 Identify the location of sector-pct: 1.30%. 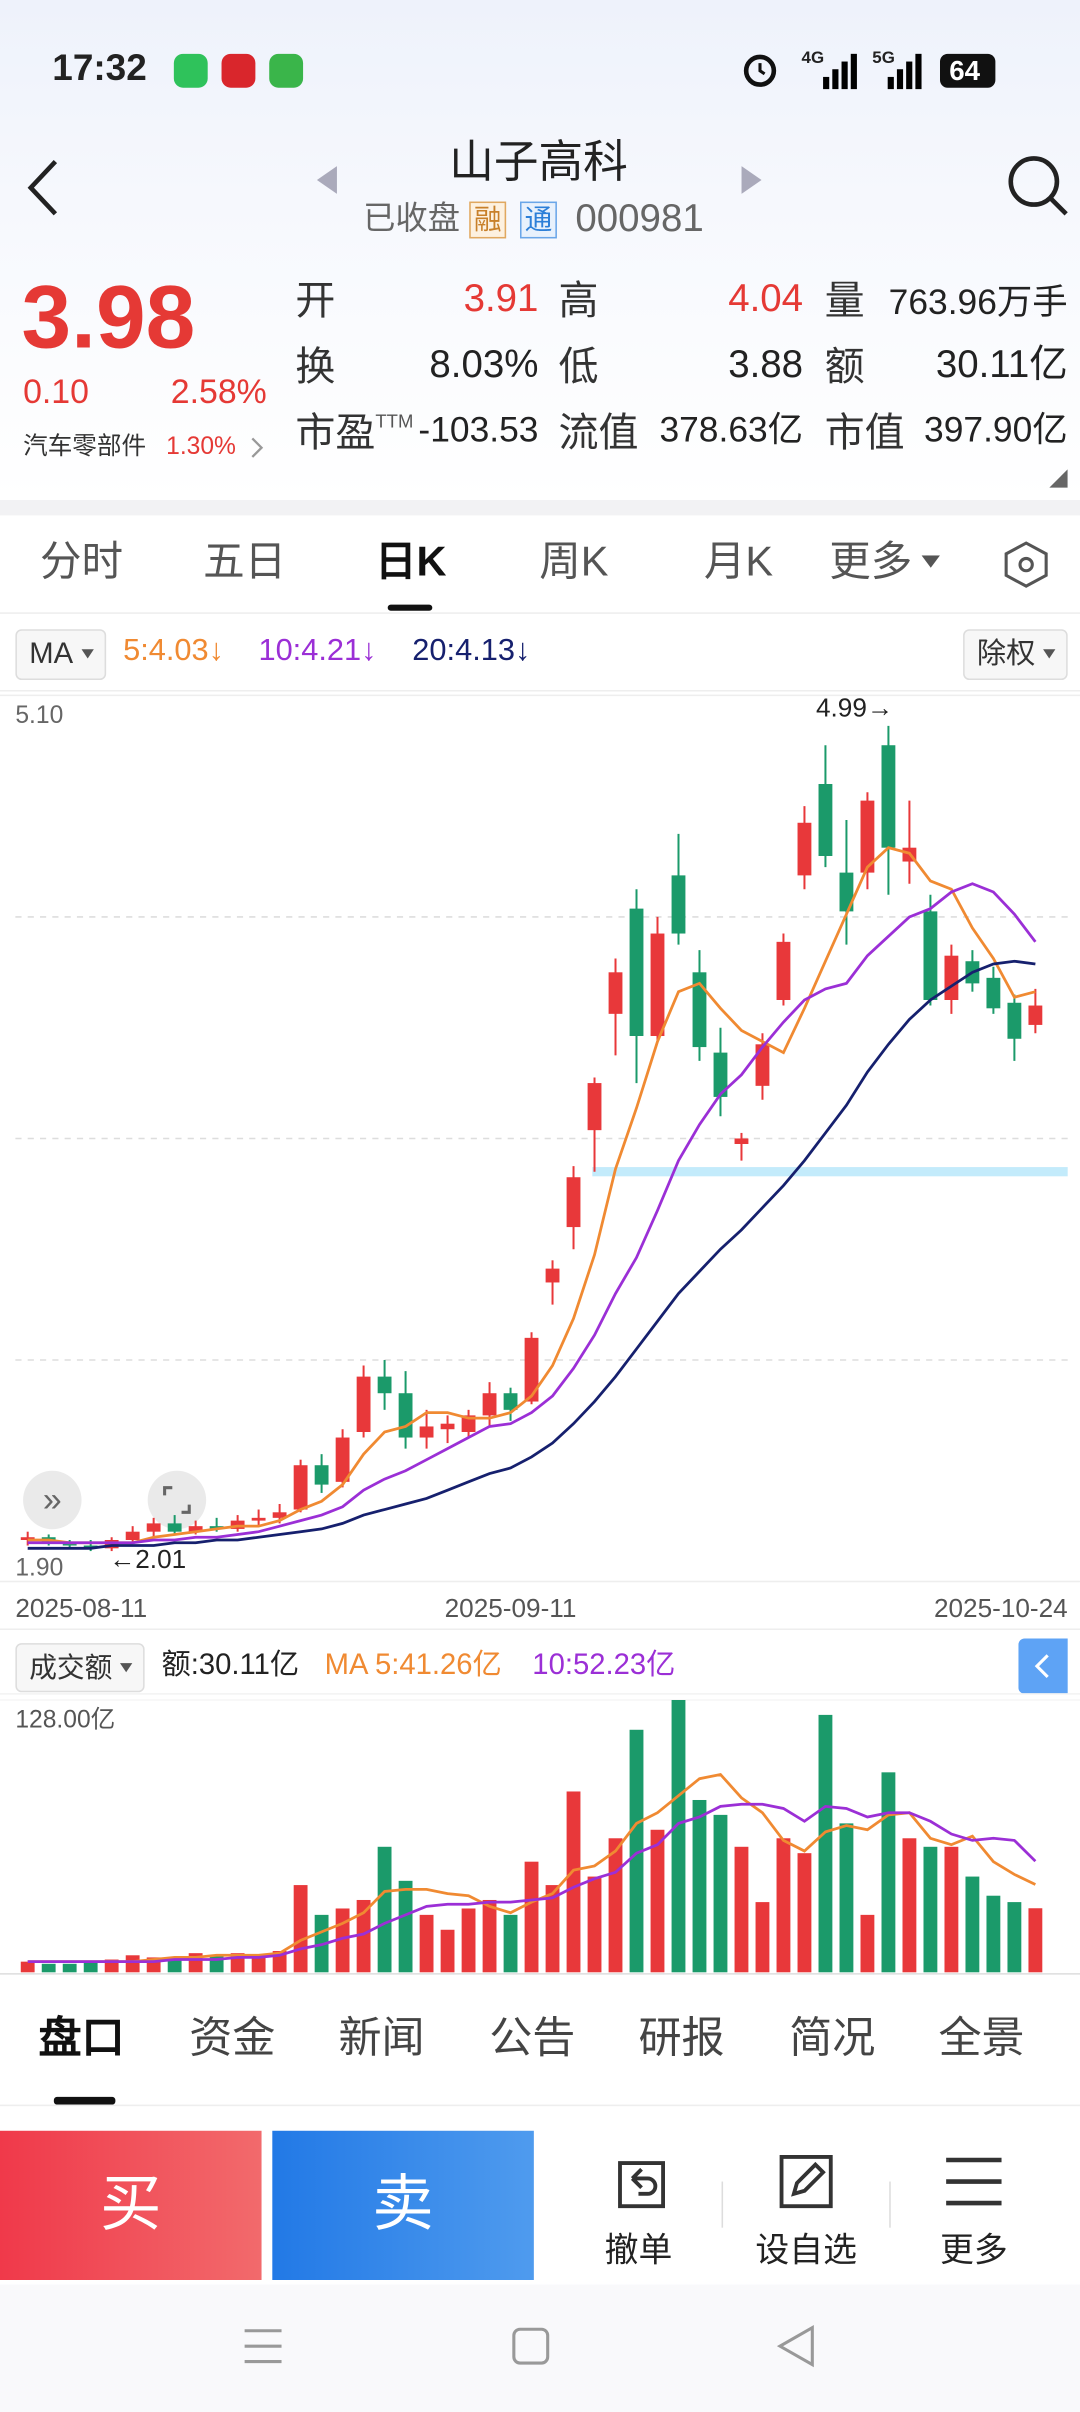
(201, 446).